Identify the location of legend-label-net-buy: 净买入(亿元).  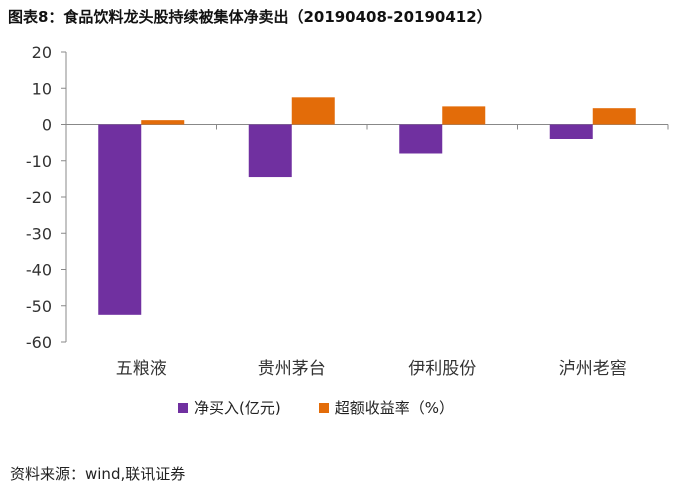
(237, 408).